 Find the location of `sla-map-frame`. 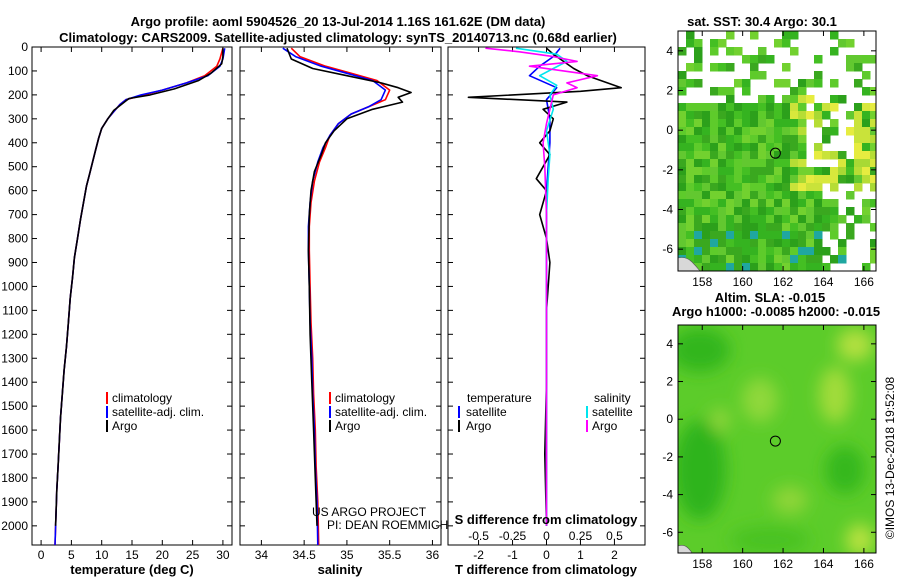

sla-map-frame is located at coordinates (777, 439).